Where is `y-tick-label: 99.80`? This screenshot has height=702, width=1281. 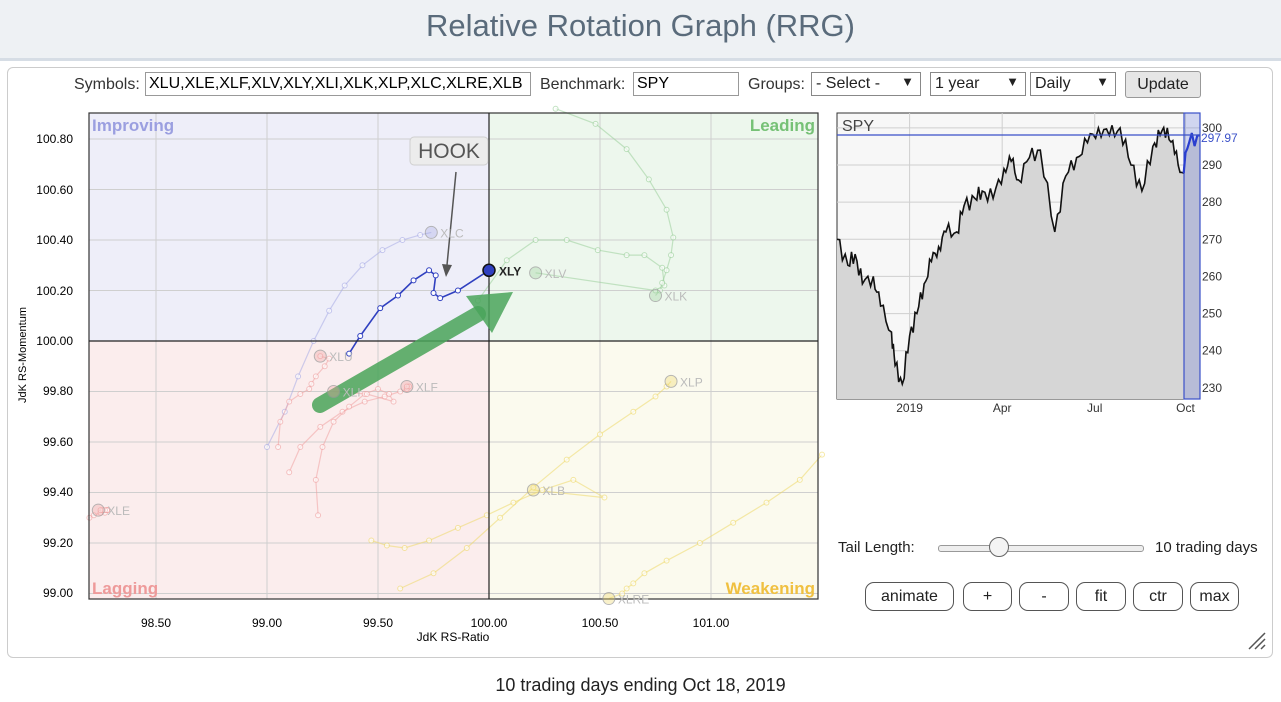
y-tick-label: 99.80 is located at coordinates (58, 391).